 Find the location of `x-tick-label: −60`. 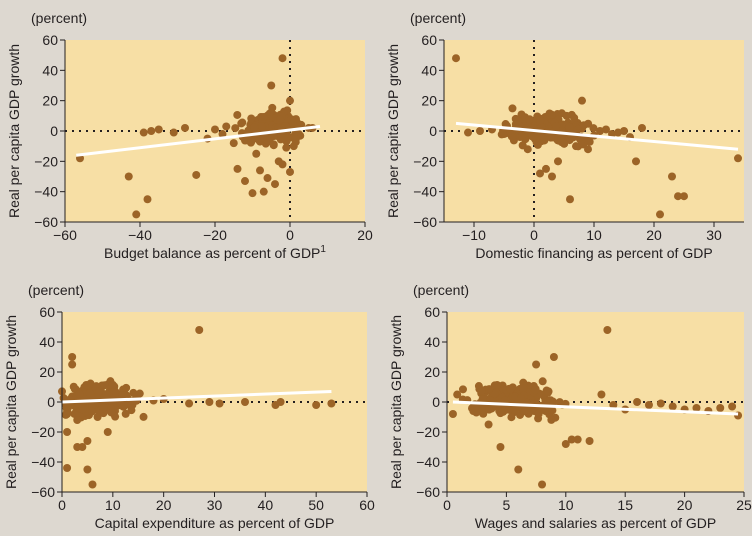

x-tick-label: −60 is located at coordinates (65, 235).